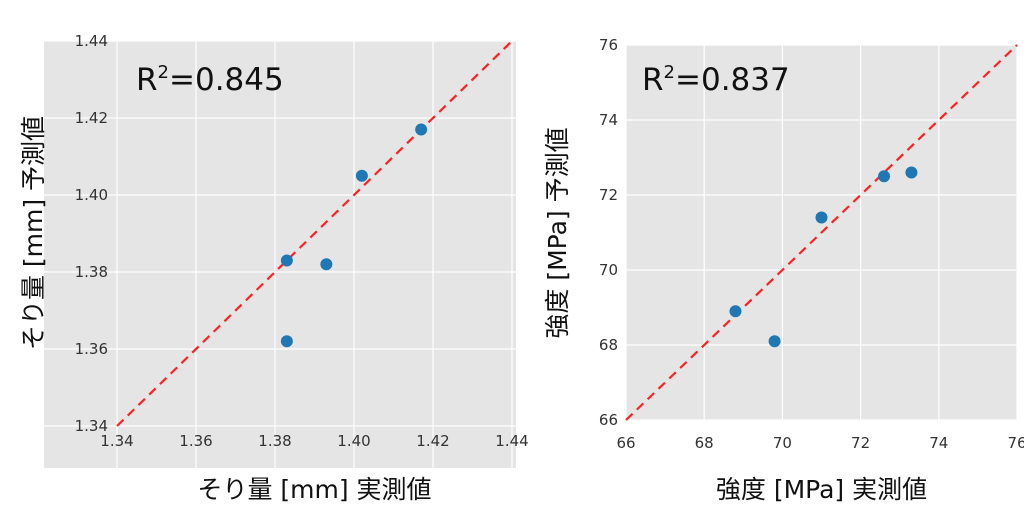 Image resolution: width=1024 pixels, height=521 pixels. Describe the element at coordinates (608, 270) in the screenshot. I see `y-tick-label: 70` at that location.